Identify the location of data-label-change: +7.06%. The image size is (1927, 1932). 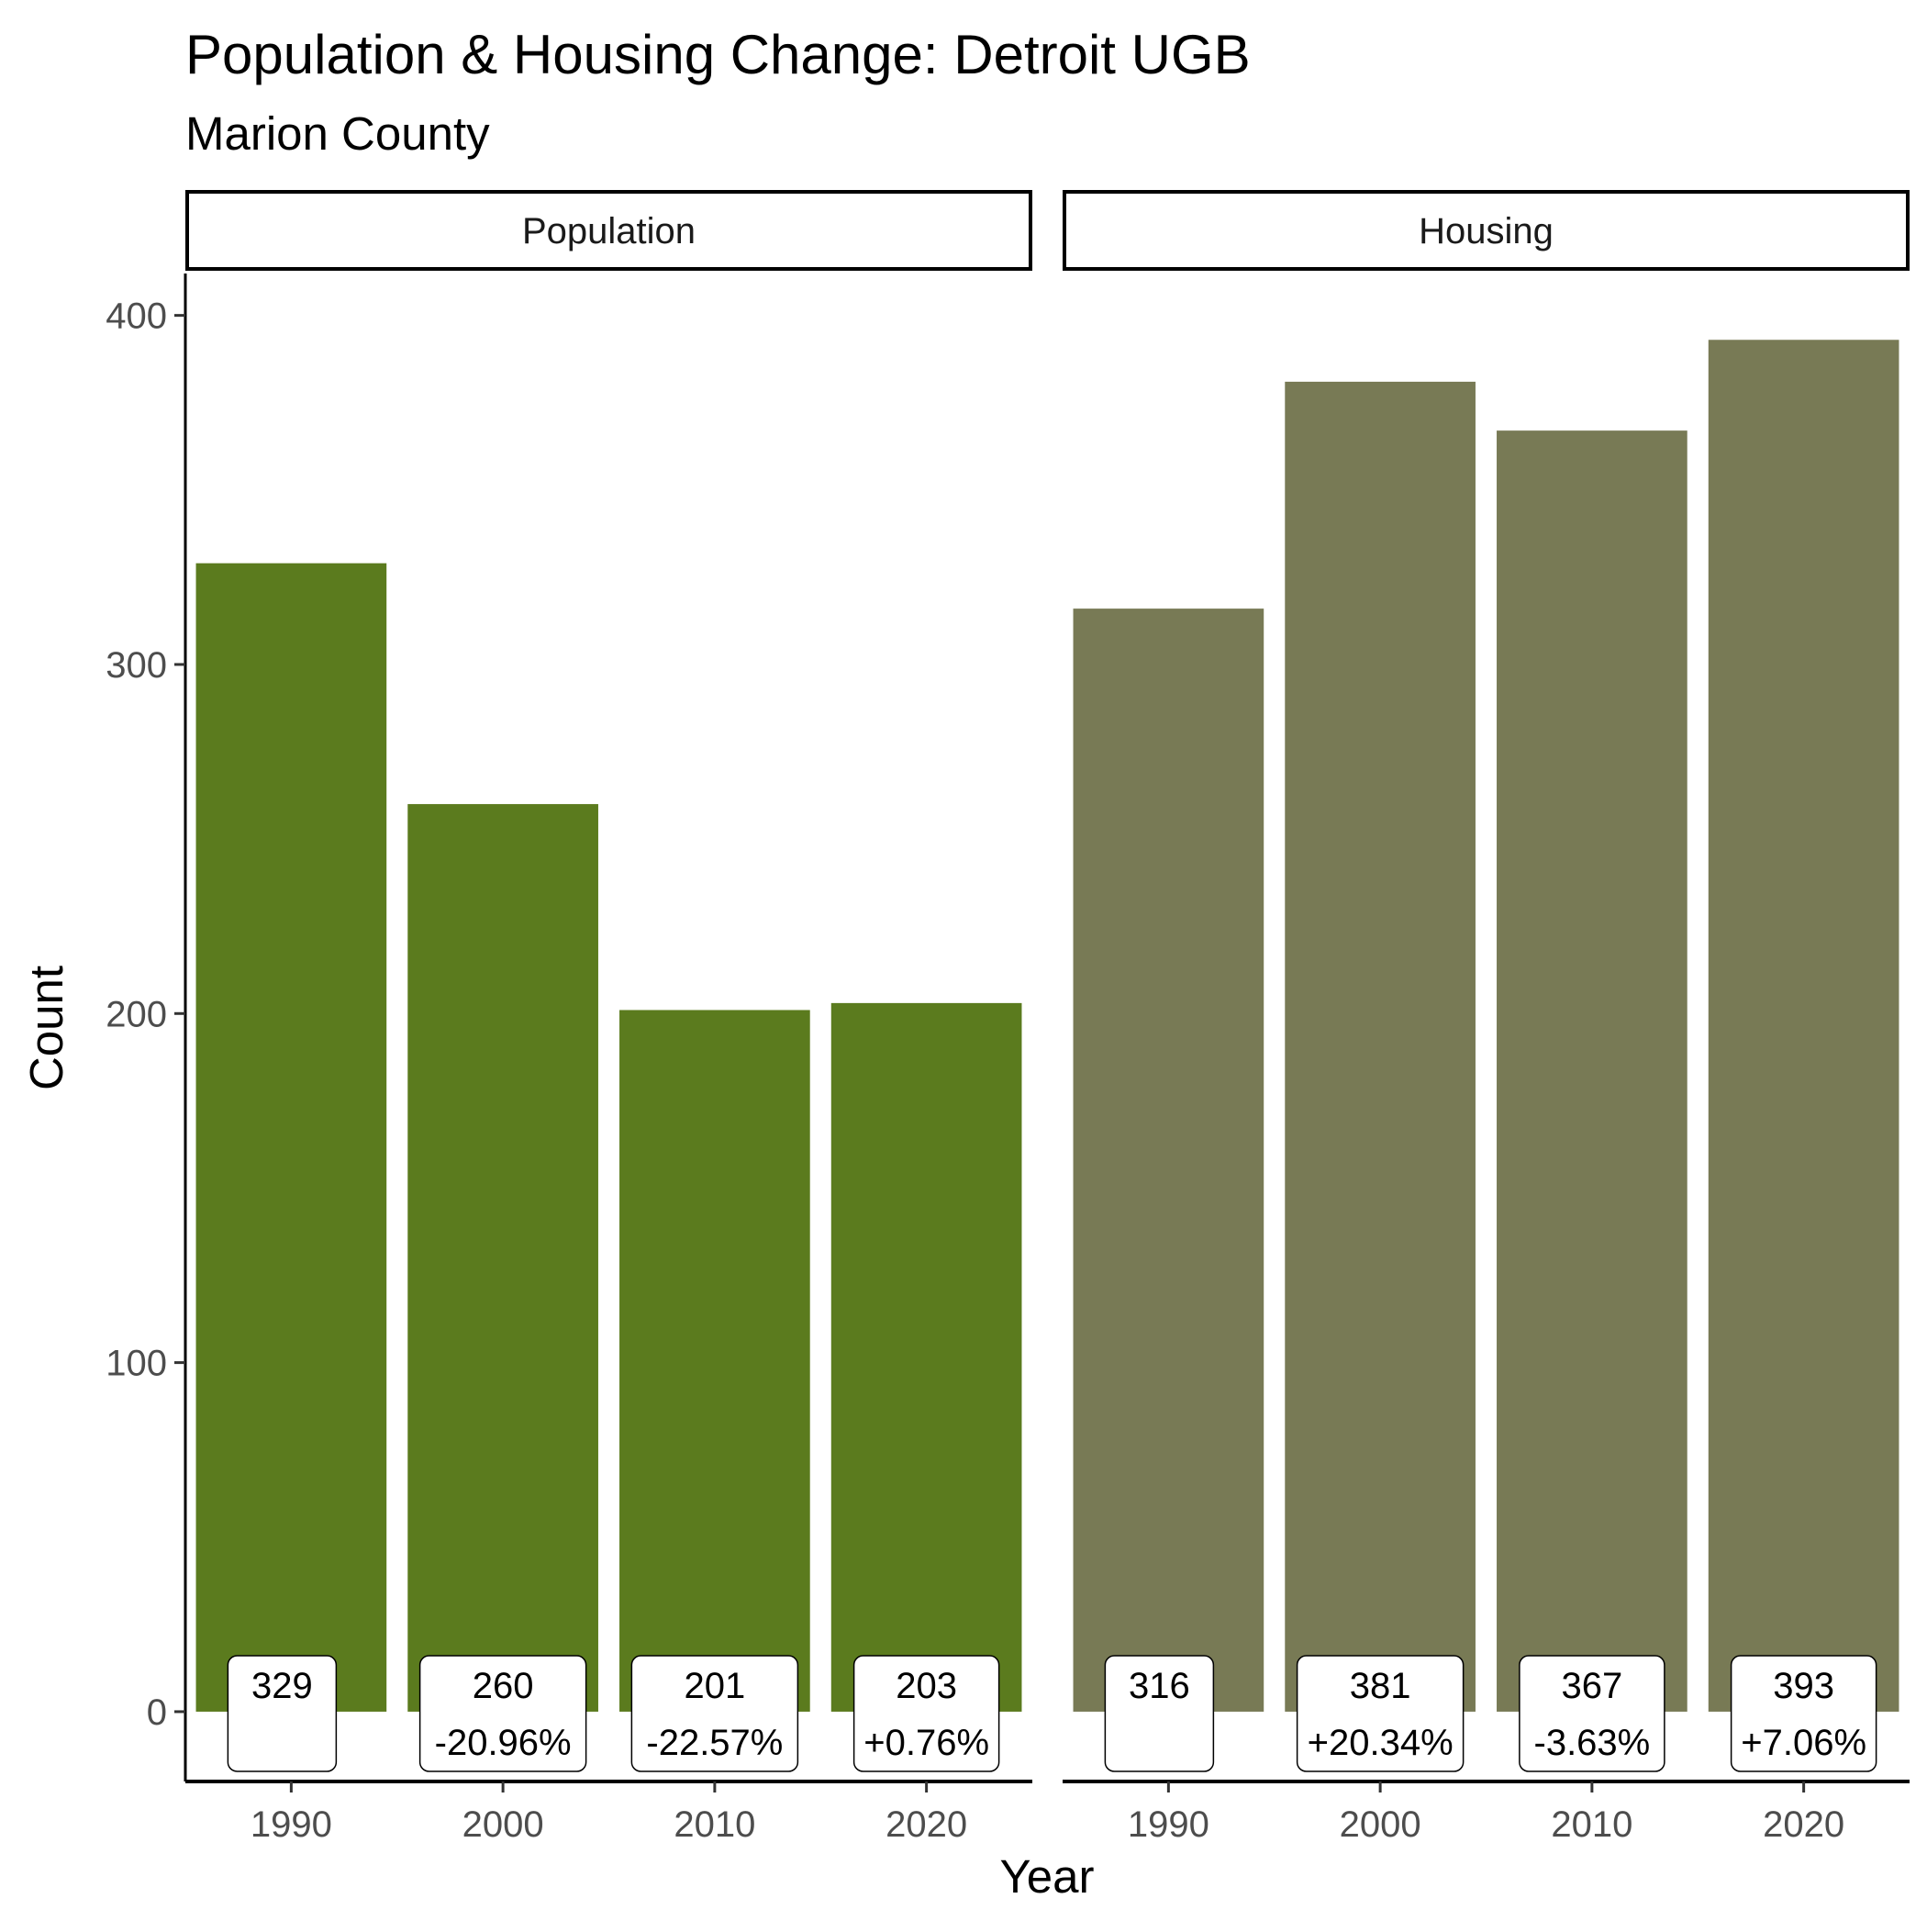
(1803, 1743).